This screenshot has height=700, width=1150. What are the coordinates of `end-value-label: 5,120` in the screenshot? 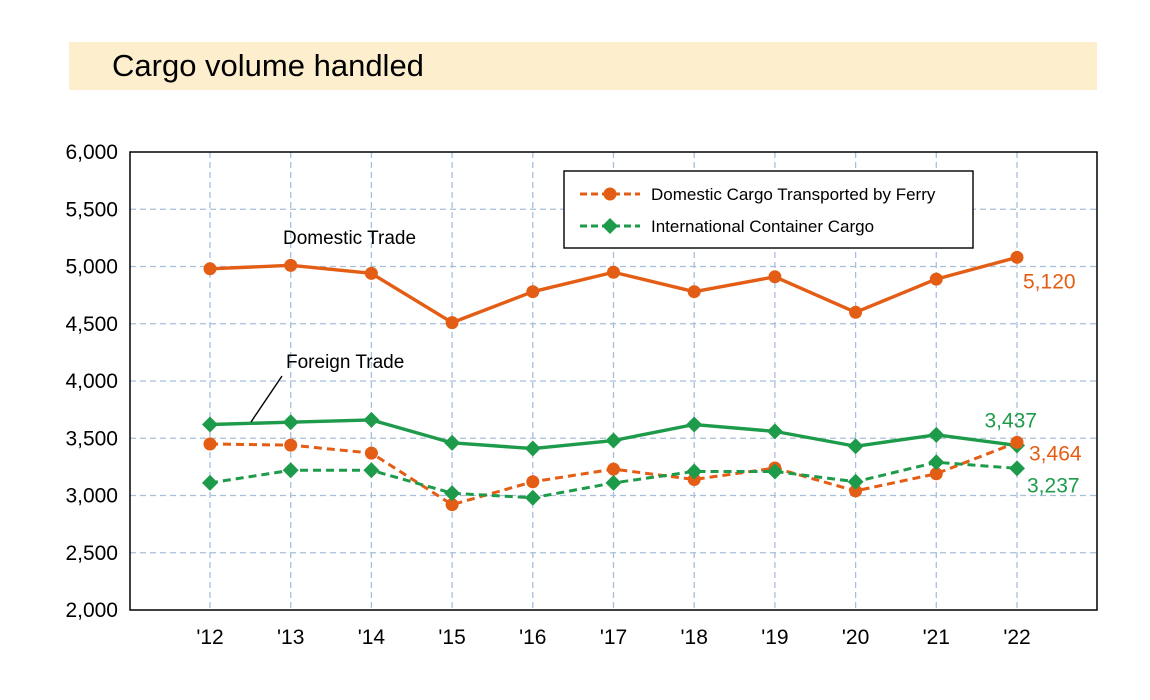 It's located at (1049, 281).